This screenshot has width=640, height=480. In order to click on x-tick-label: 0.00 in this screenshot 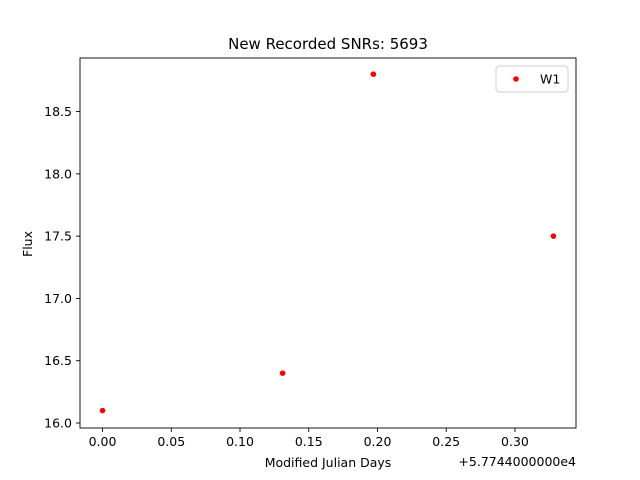, I will do `click(103, 441)`.